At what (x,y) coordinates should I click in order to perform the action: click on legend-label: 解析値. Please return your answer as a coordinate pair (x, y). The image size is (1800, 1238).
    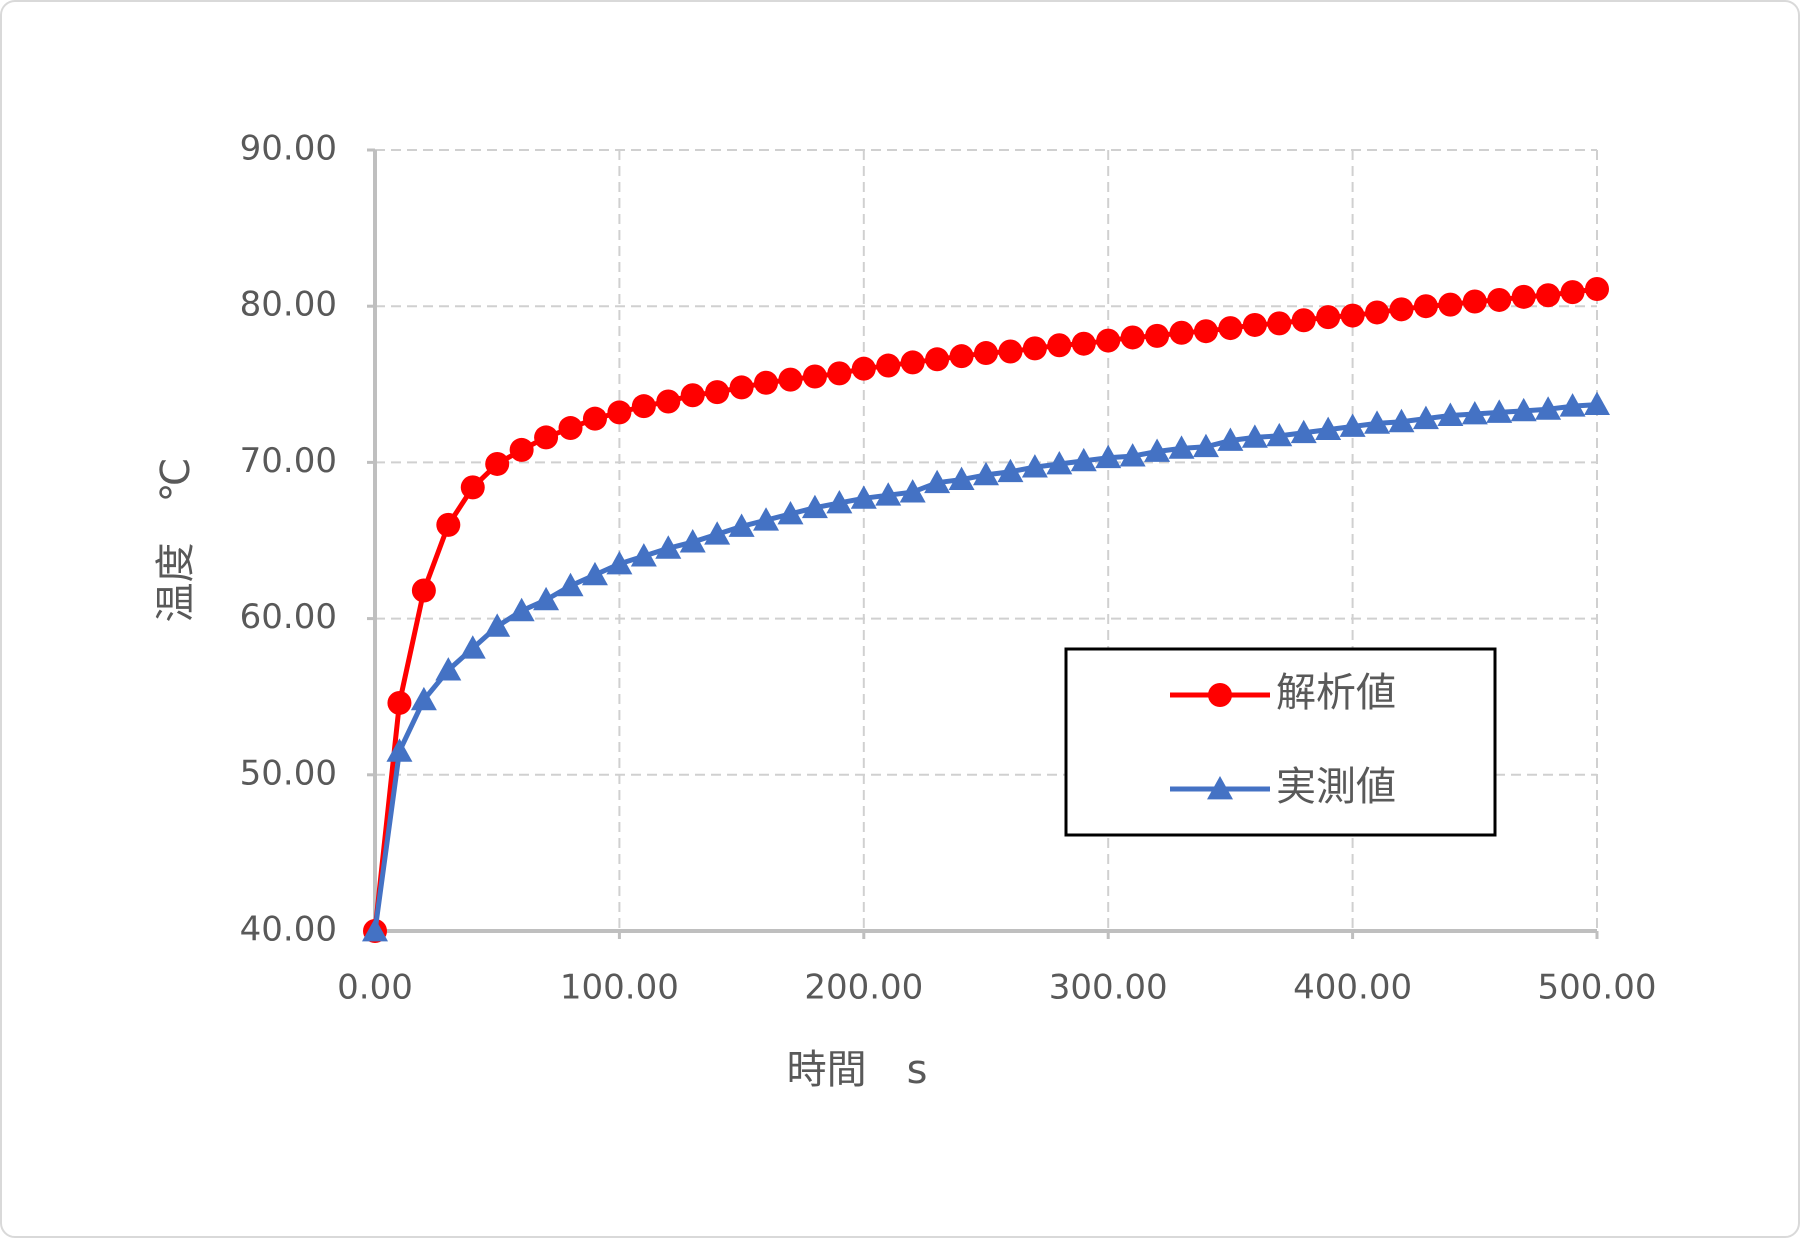
    Looking at the image, I should click on (1336, 693).